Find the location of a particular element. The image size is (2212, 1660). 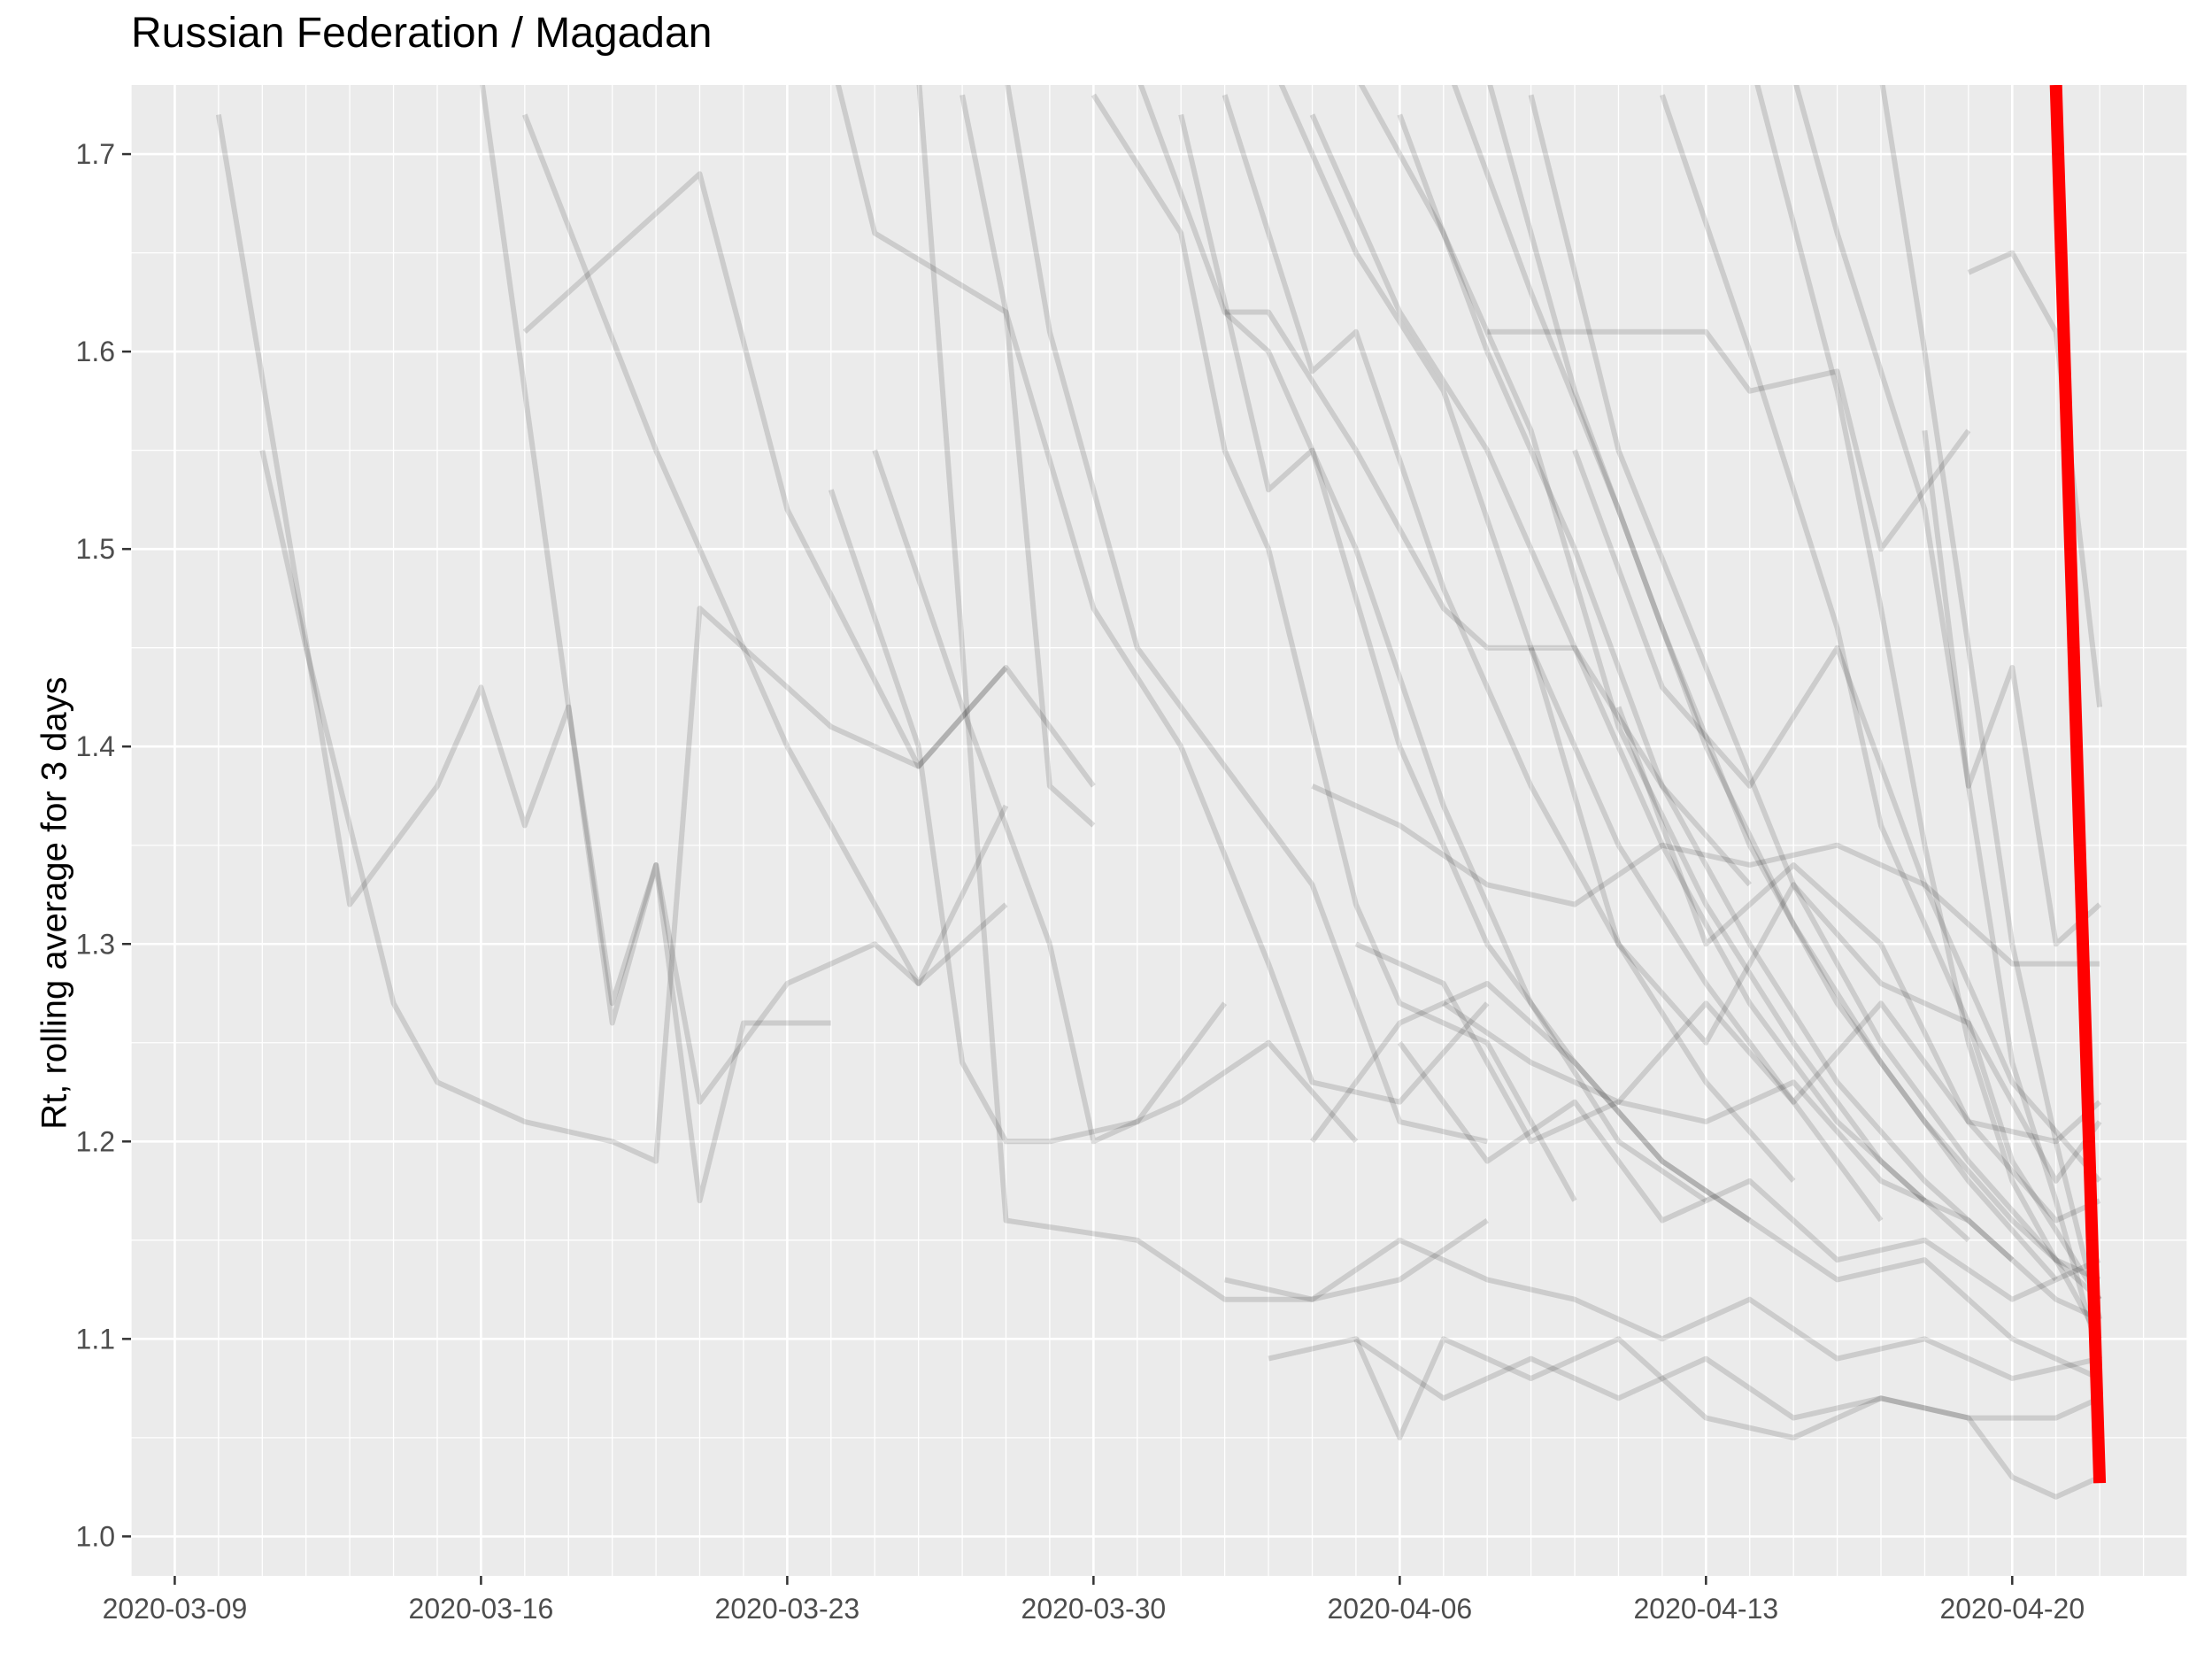

x-tick-label: 2020-04-06 is located at coordinates (1399, 1609).